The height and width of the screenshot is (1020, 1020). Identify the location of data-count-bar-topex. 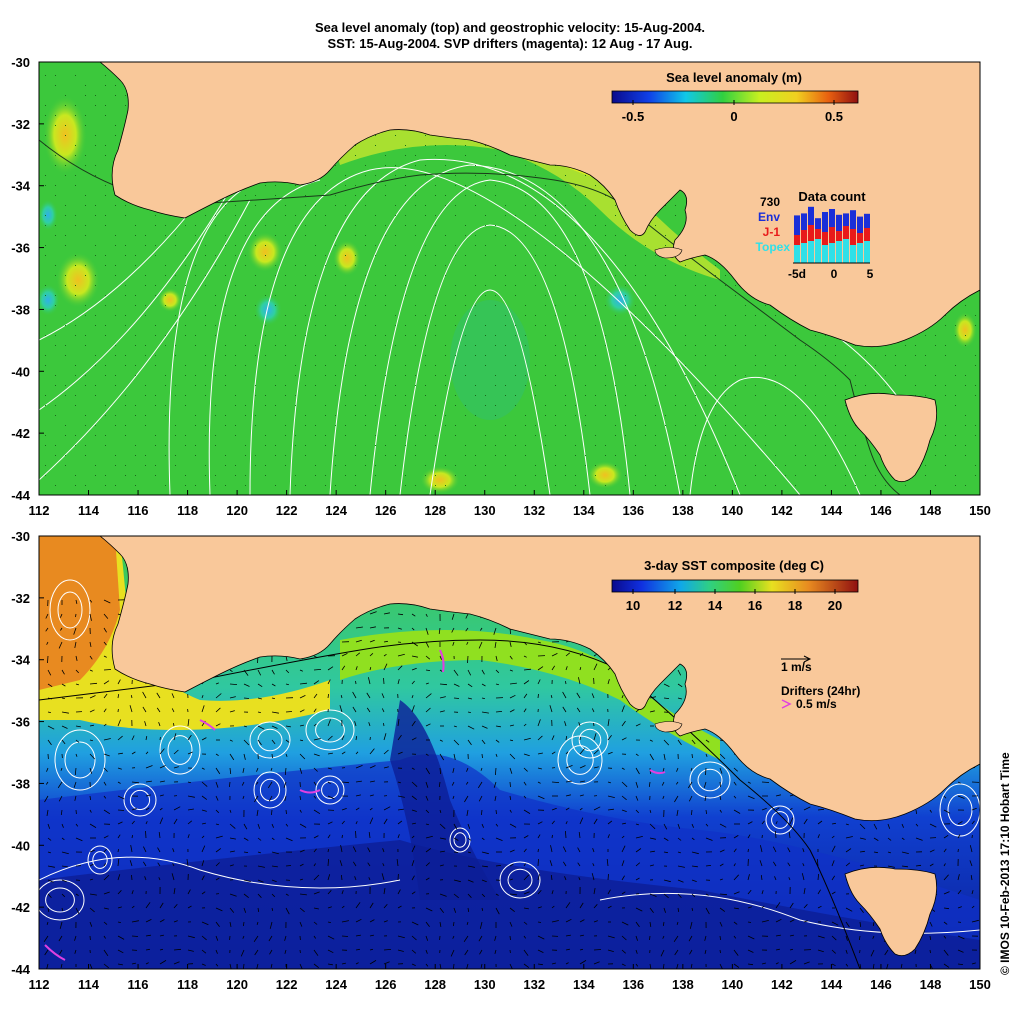
(797, 254).